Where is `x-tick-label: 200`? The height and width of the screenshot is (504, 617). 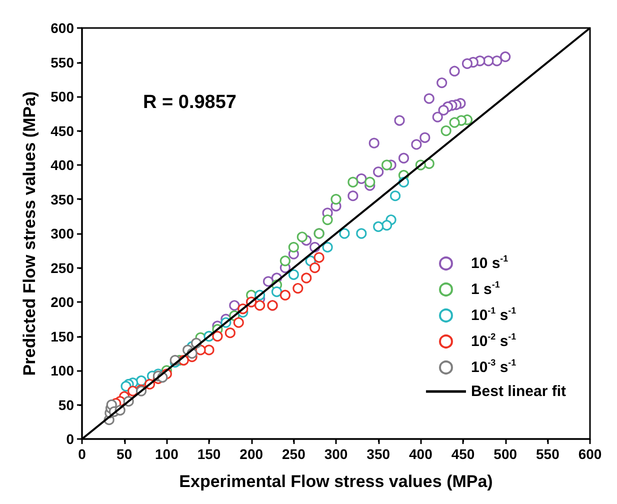
x-tick-label: 200 is located at coordinates (252, 454).